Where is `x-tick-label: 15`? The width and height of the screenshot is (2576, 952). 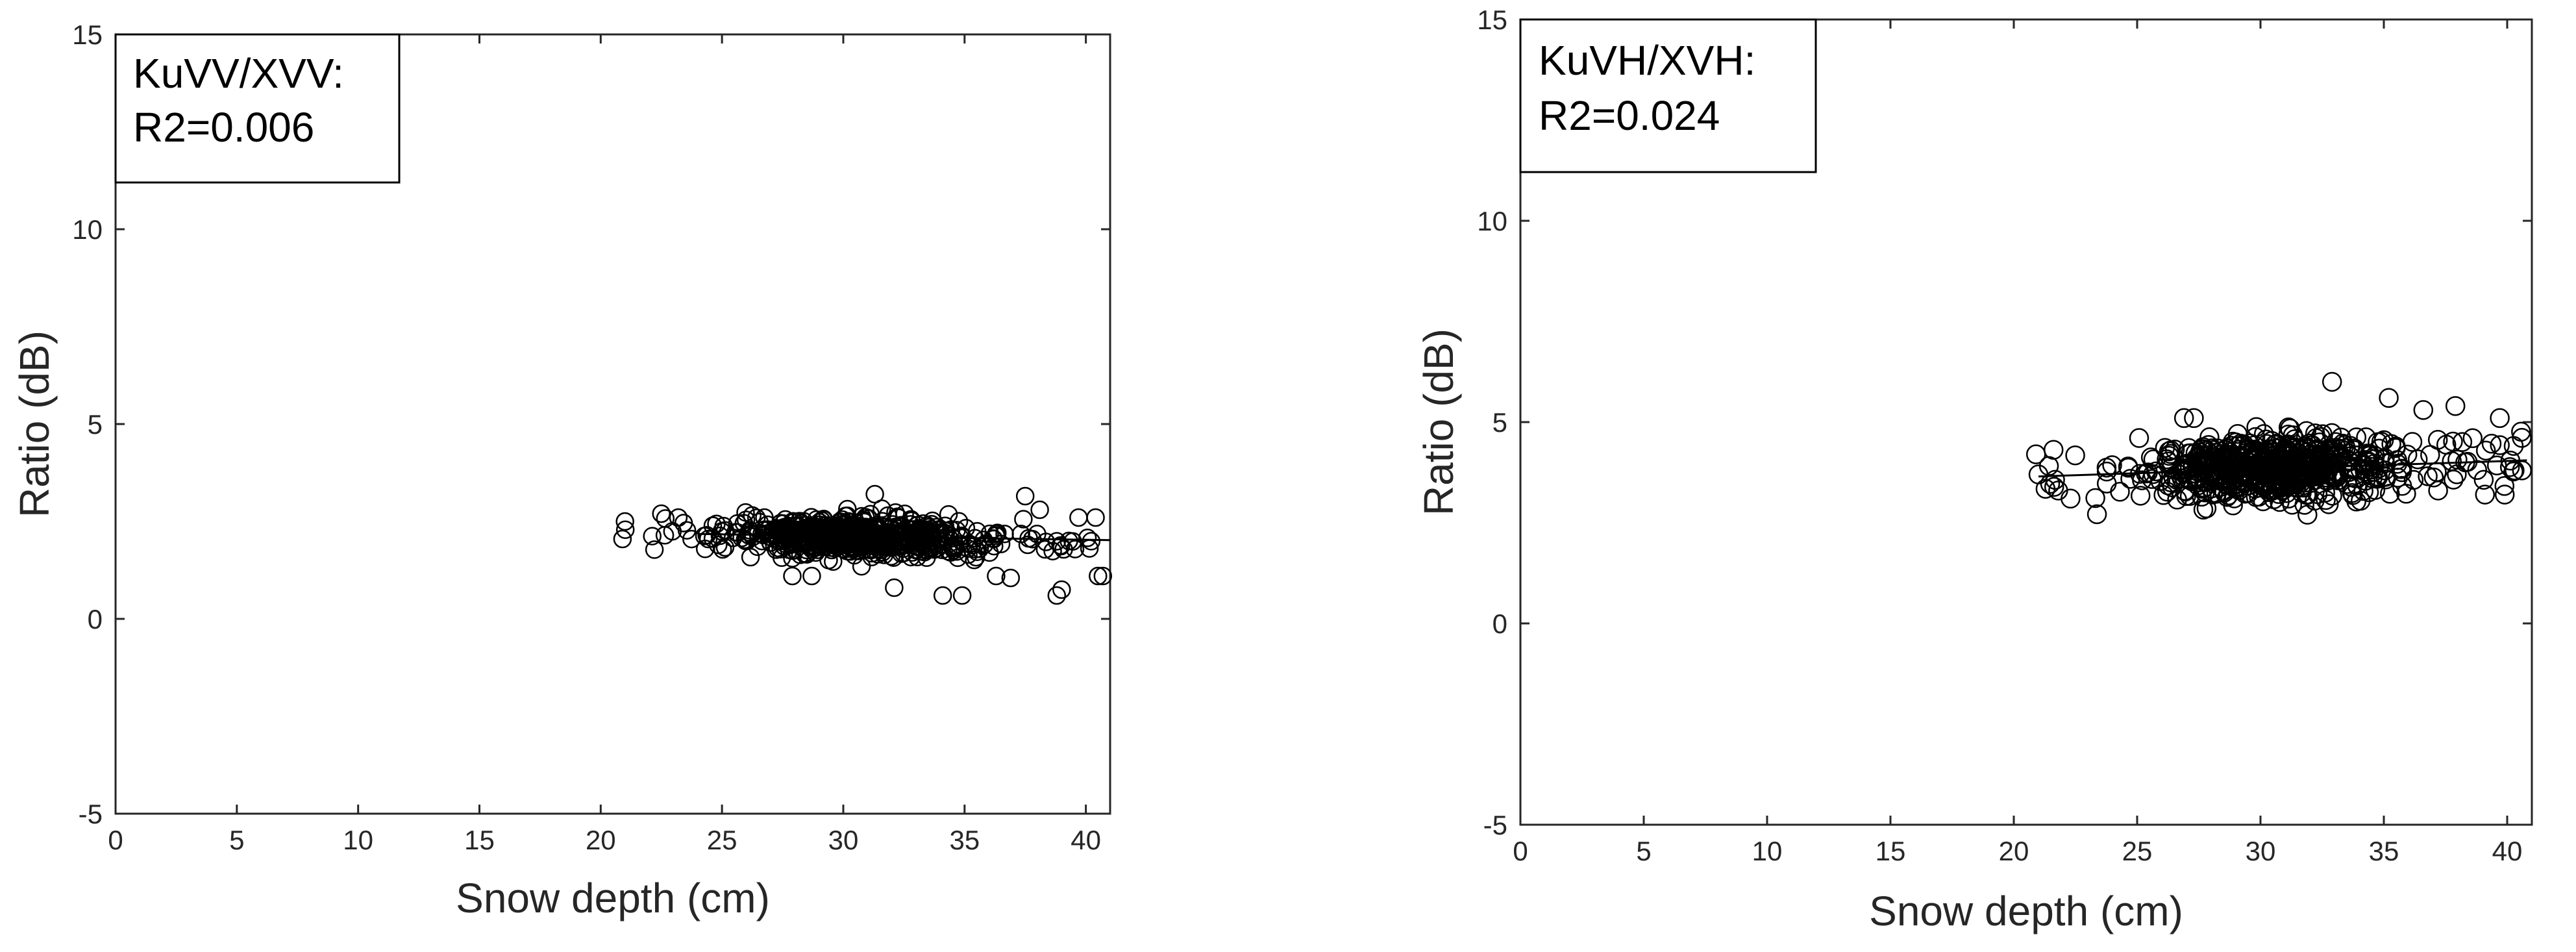 x-tick-label: 15 is located at coordinates (479, 840).